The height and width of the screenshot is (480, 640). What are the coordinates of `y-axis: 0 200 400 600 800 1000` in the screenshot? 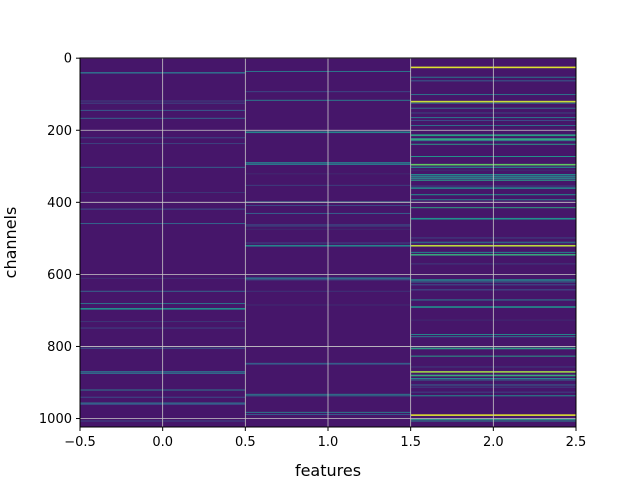 It's located at (59, 239).